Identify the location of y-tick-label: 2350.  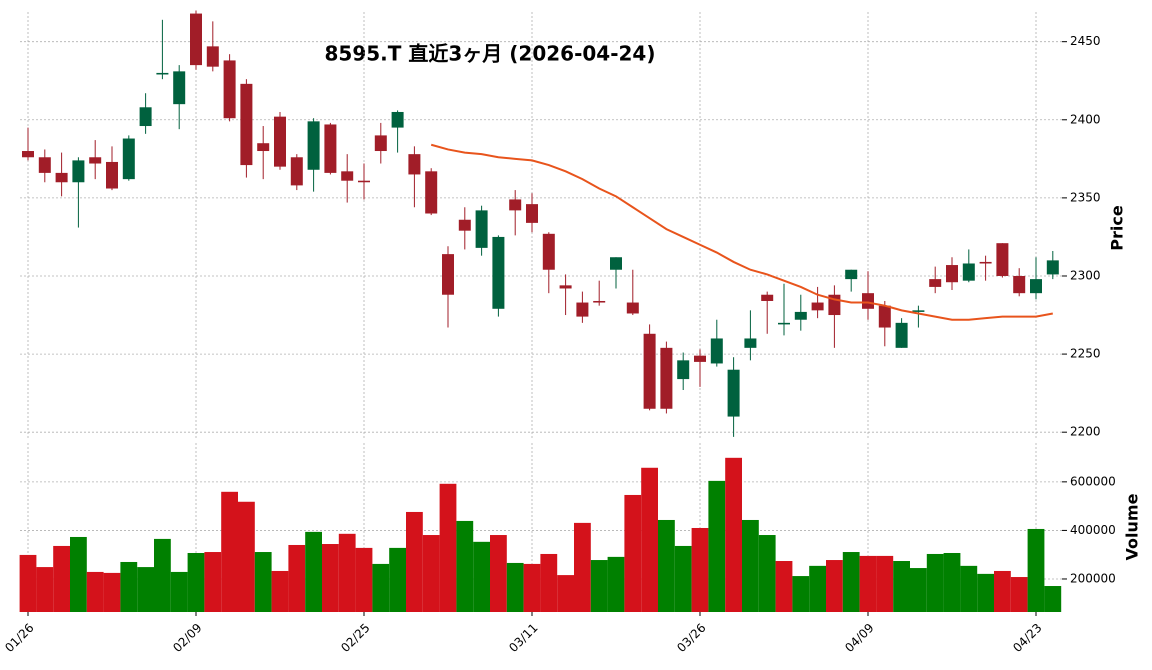
(1085, 197).